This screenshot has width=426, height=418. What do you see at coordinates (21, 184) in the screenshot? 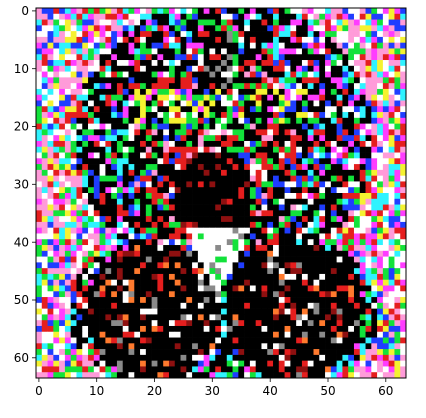
I see `y-tick-label-30: 30` at bounding box center [21, 184].